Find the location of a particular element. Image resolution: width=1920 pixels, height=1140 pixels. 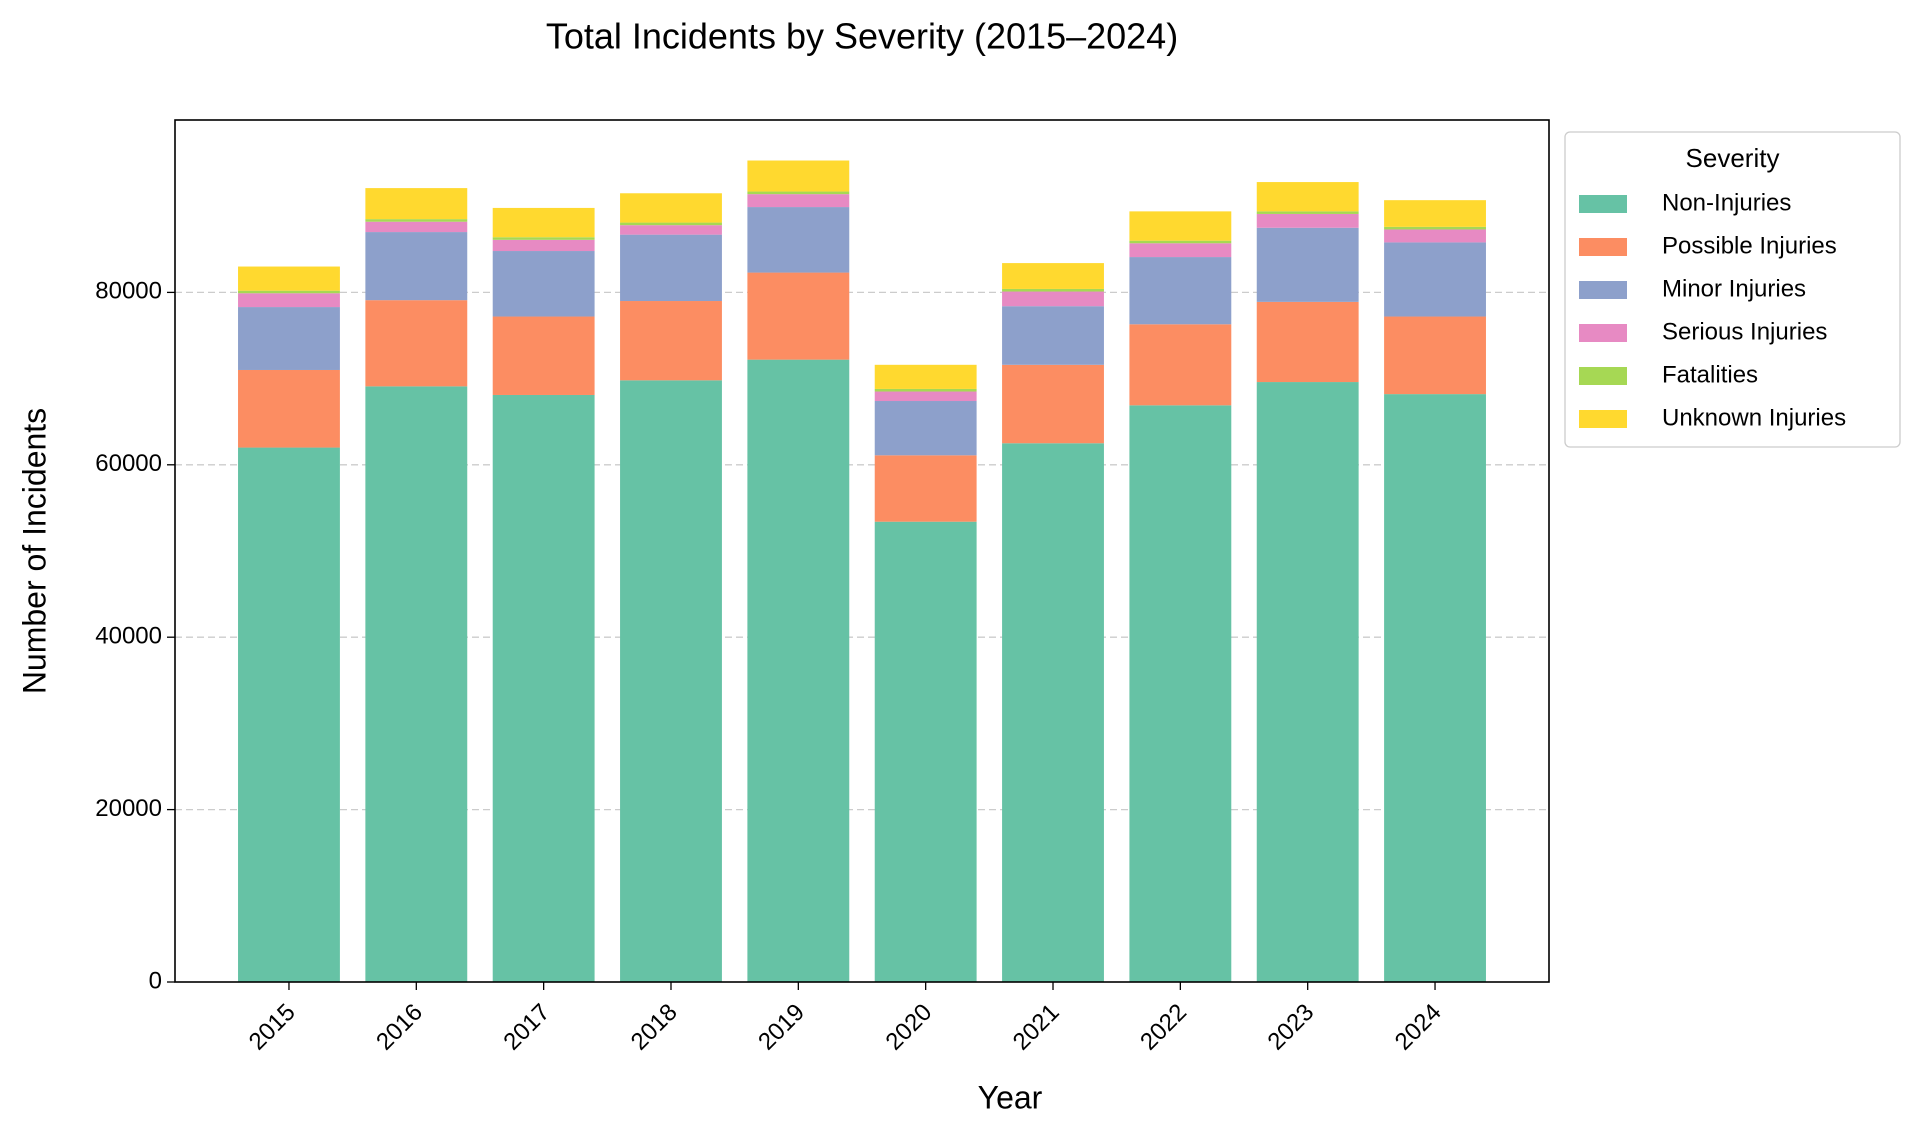

y-tick-label: 40000 is located at coordinates (128, 636).